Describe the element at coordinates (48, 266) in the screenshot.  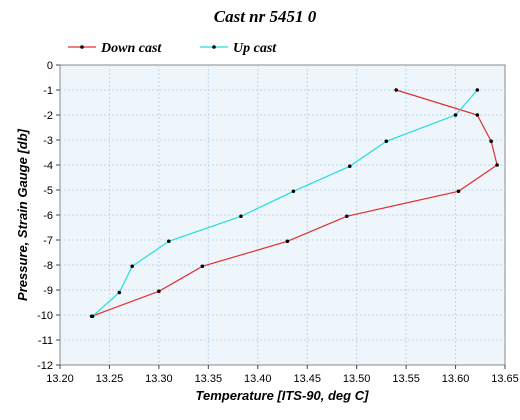
I see `y-tick-label: -8` at that location.